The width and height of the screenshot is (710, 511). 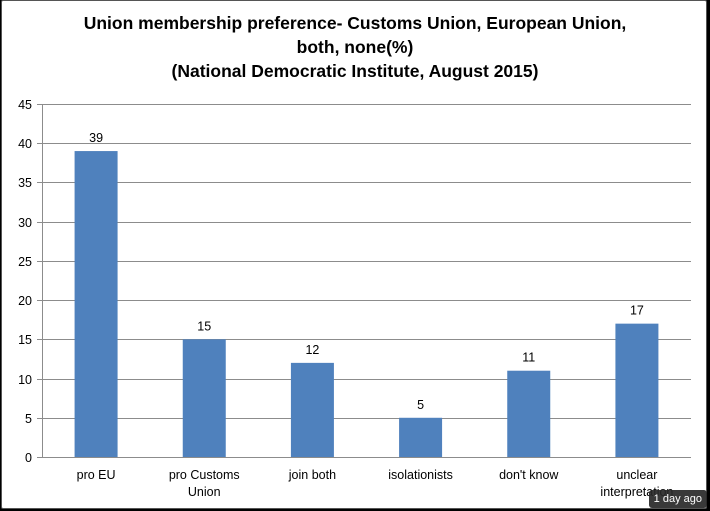 What do you see at coordinates (25, 340) in the screenshot?
I see `y-tick-label: 15` at bounding box center [25, 340].